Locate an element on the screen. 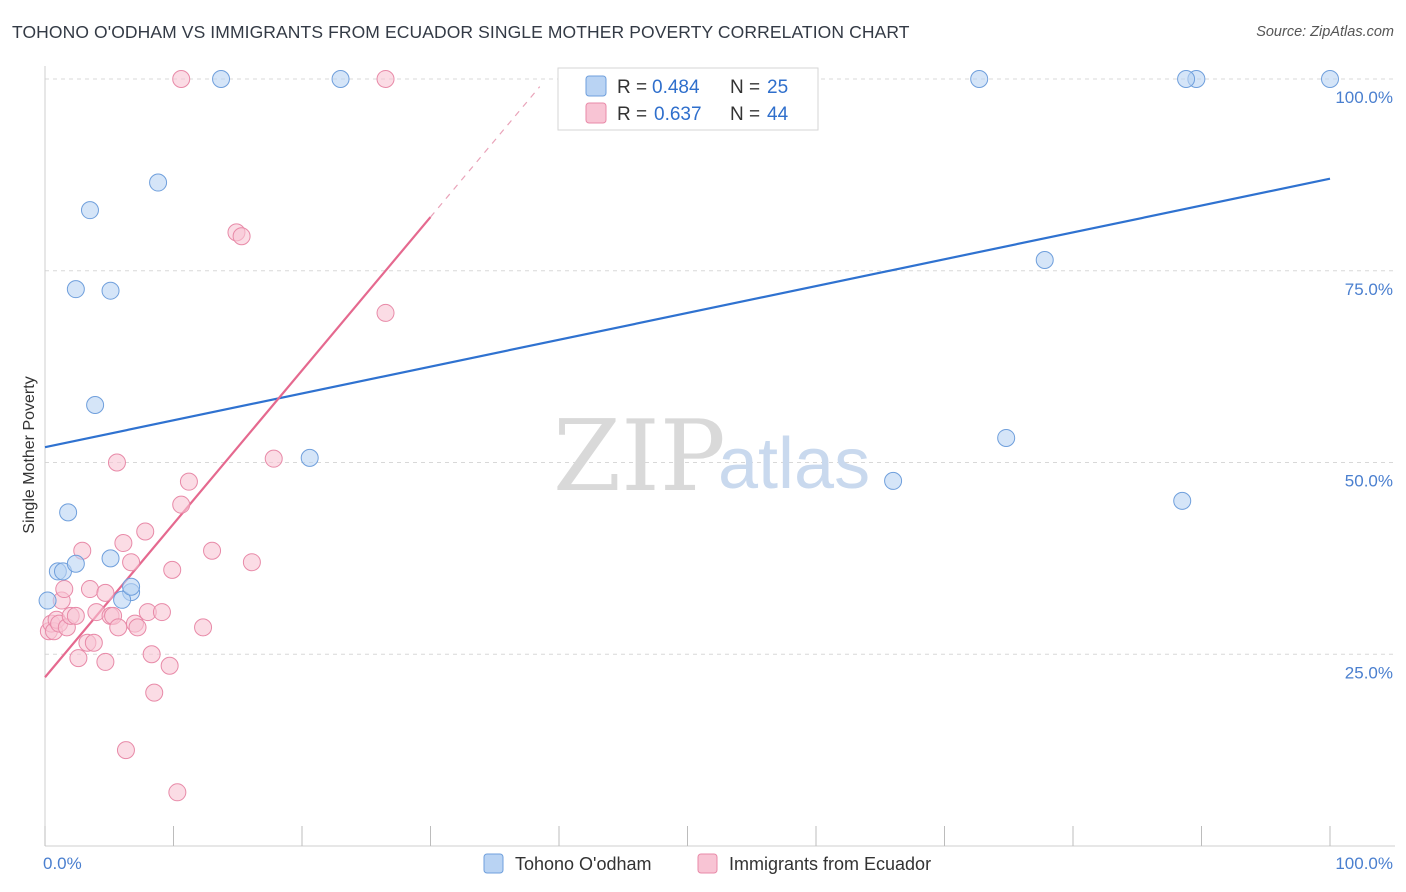  bottom-legend: Tohono O'odham Immigrants from Ecuador is located at coordinates (707, 863).